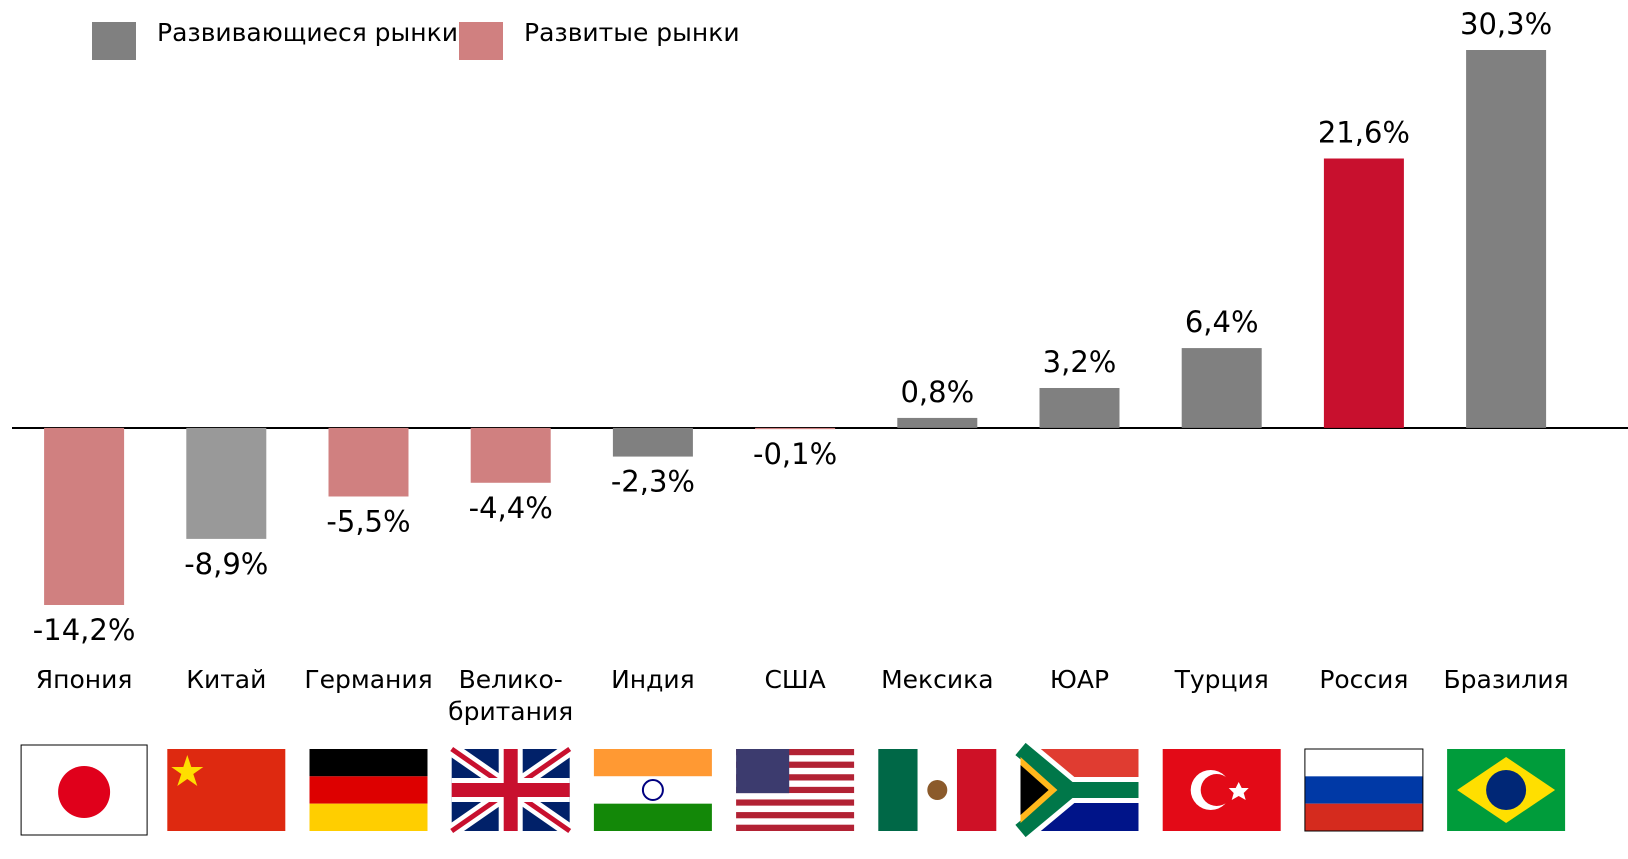 Image resolution: width=1628 pixels, height=859 pixels. Describe the element at coordinates (84, 630) in the screenshot. I see `value-label: -14,2%` at that location.